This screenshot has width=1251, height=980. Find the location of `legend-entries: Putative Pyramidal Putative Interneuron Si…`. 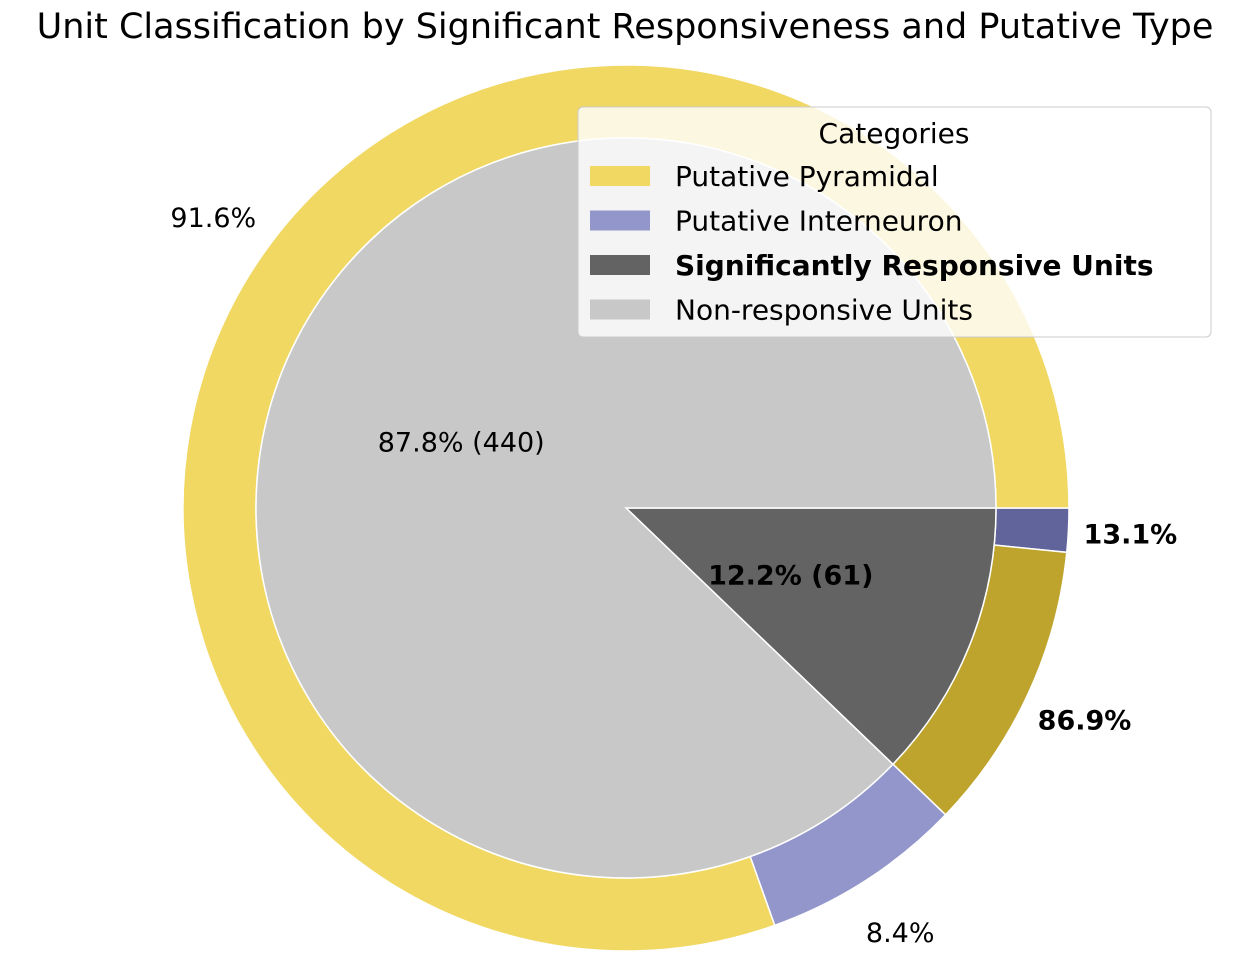

legend-entries: Putative Pyramidal Putative Interneuron Si… is located at coordinates (872, 243).